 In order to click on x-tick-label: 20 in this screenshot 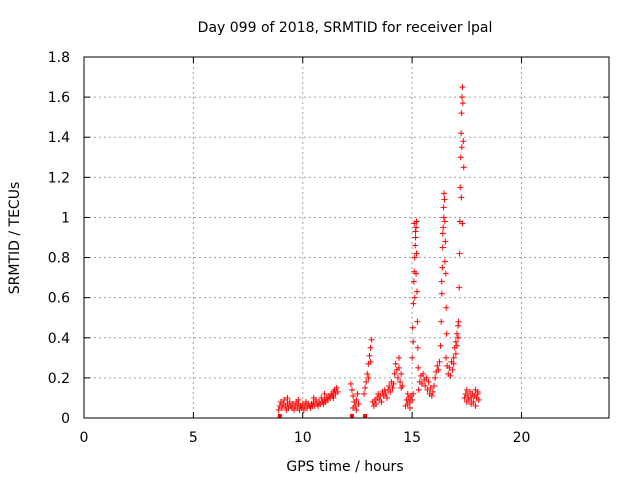, I will do `click(522, 438)`.